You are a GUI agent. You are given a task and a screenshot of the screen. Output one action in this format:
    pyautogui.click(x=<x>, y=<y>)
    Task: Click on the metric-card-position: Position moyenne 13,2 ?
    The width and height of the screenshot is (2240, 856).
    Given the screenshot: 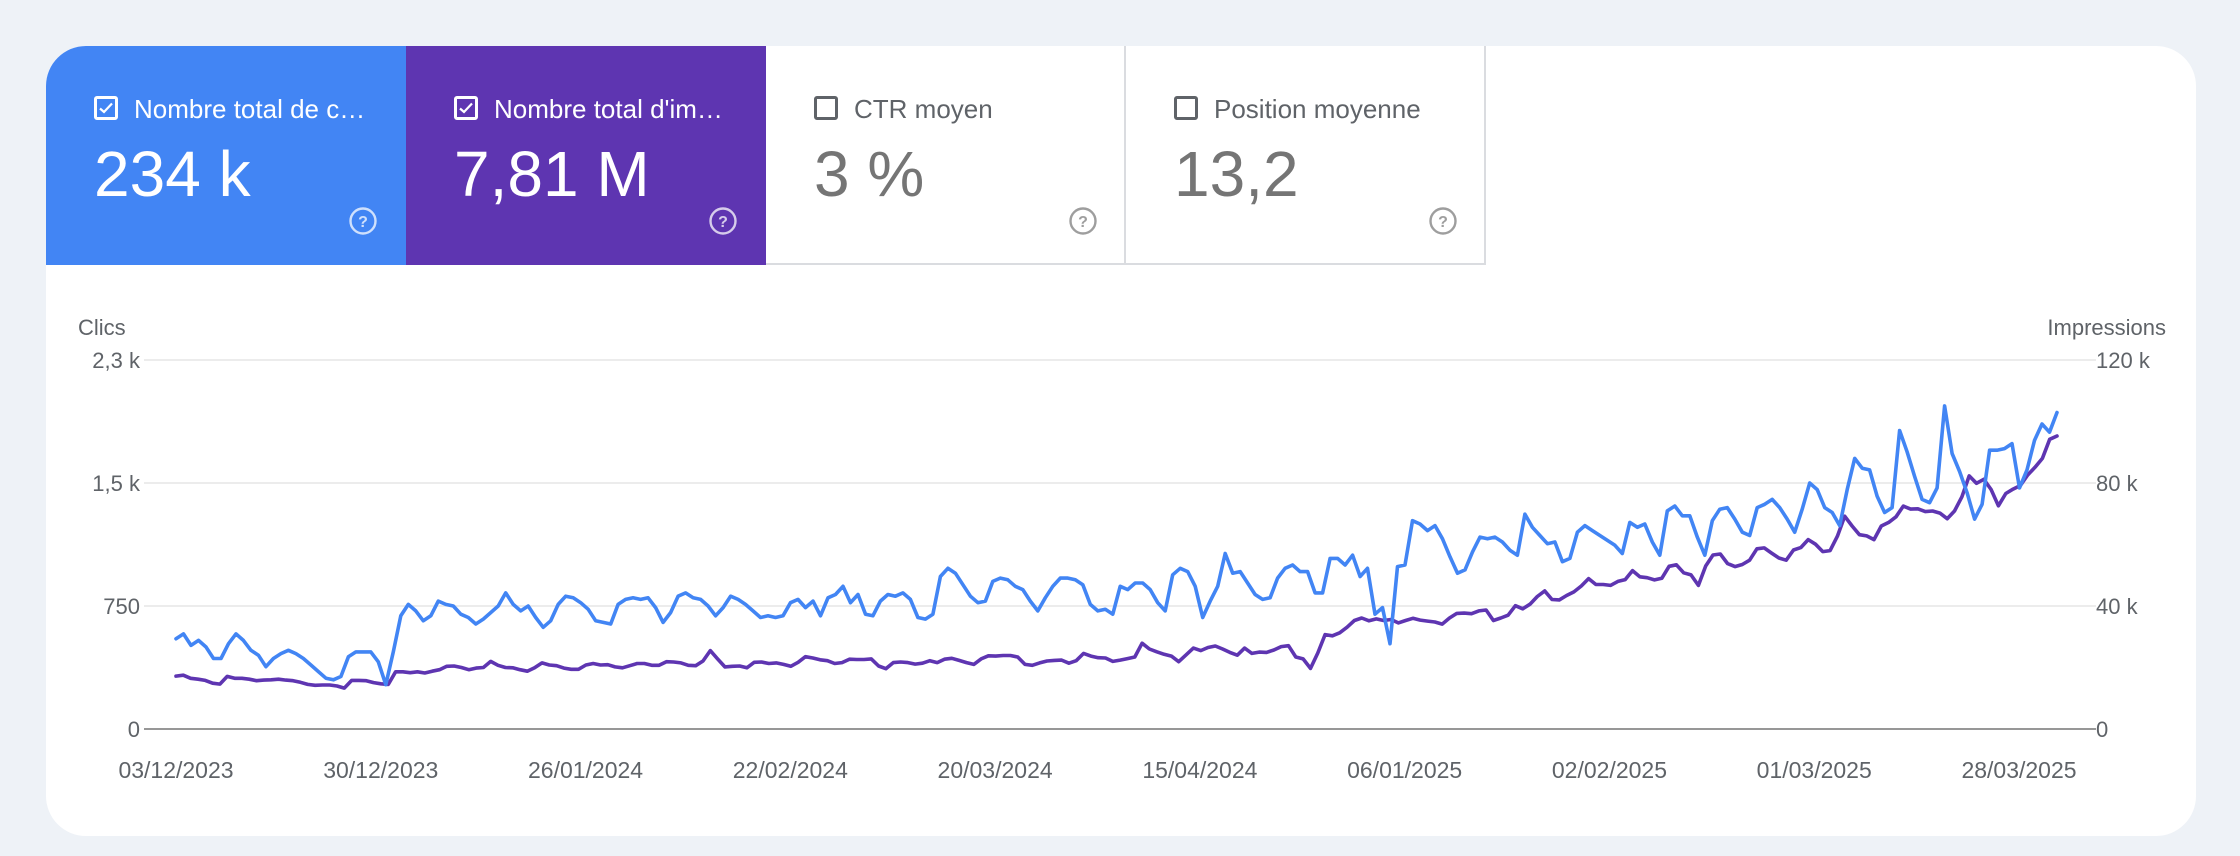 What is the action you would take?
    pyautogui.click(x=1306, y=155)
    